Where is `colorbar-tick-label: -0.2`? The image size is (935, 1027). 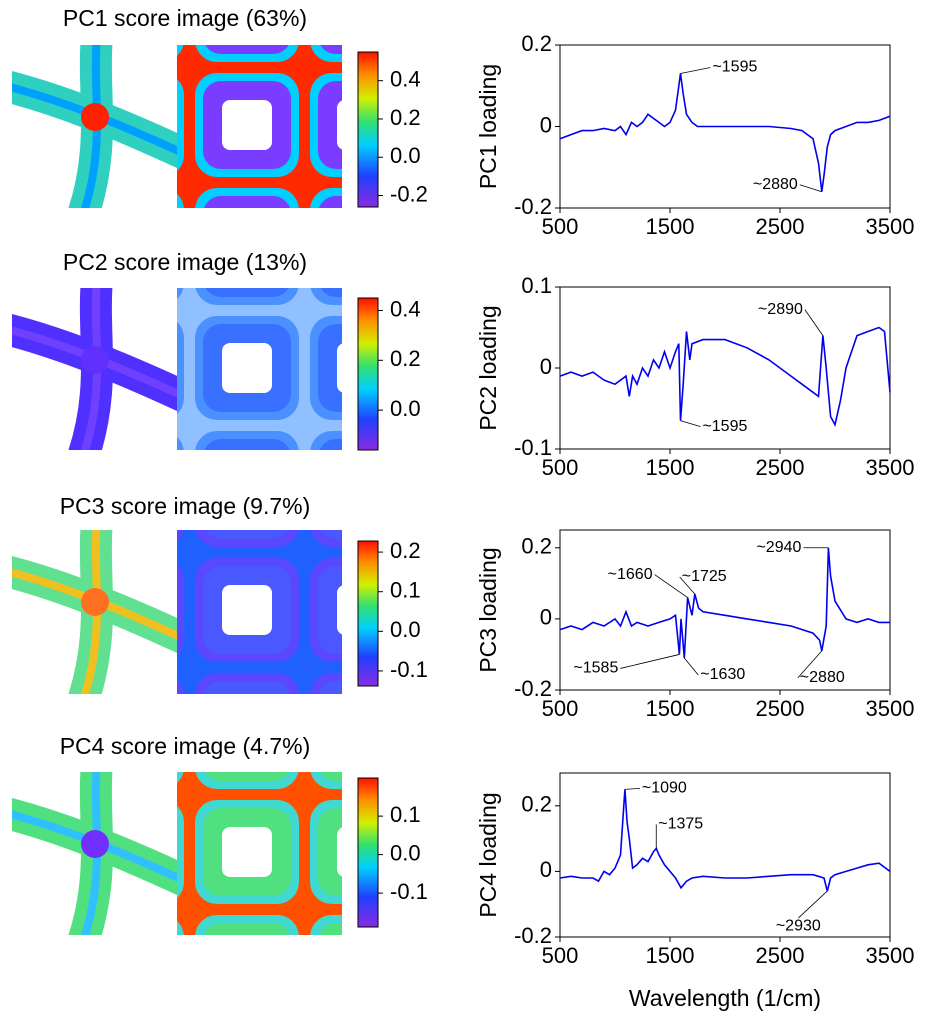 colorbar-tick-label: -0.2 is located at coordinates (409, 193).